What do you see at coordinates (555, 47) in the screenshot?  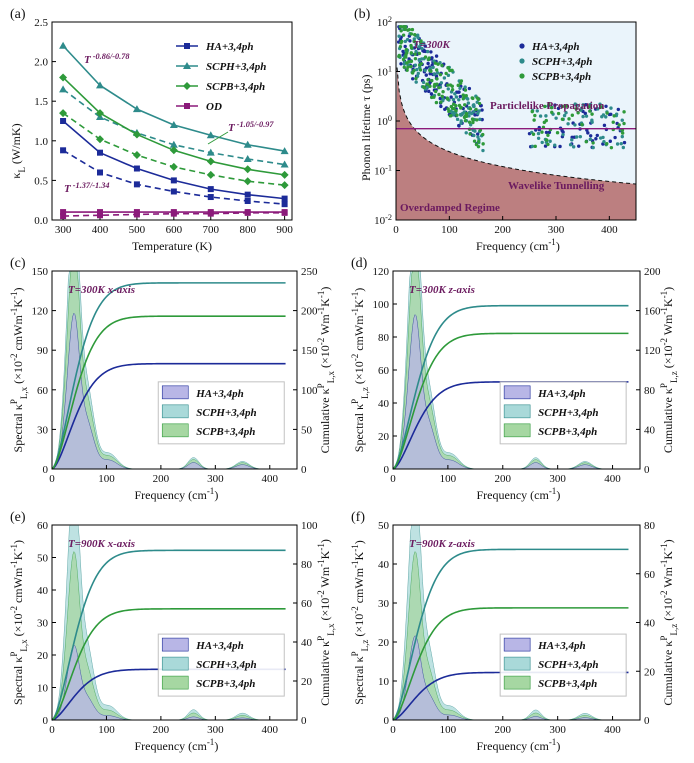 I see `legend-entry: HA+3,4ph` at bounding box center [555, 47].